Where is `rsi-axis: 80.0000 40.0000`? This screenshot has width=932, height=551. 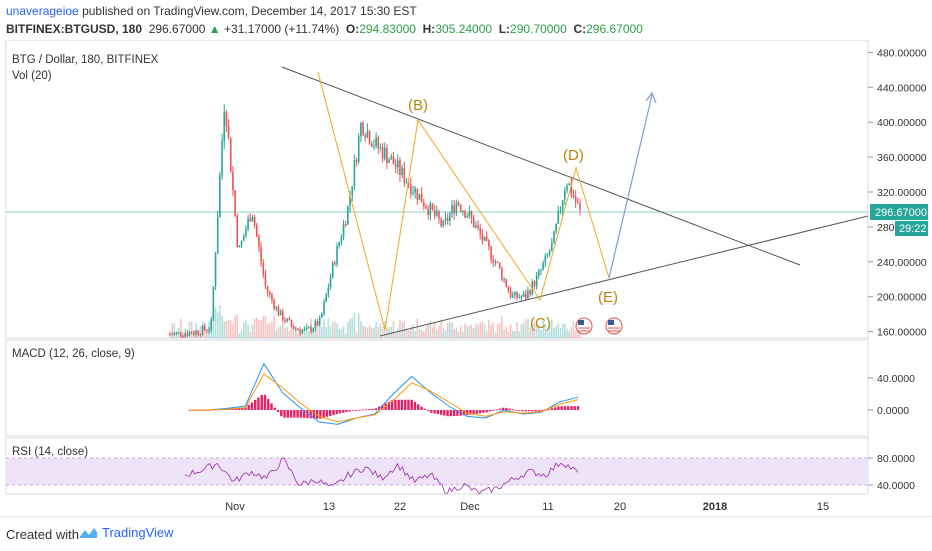 rsi-axis: 80.0000 40.0000 is located at coordinates (891, 472).